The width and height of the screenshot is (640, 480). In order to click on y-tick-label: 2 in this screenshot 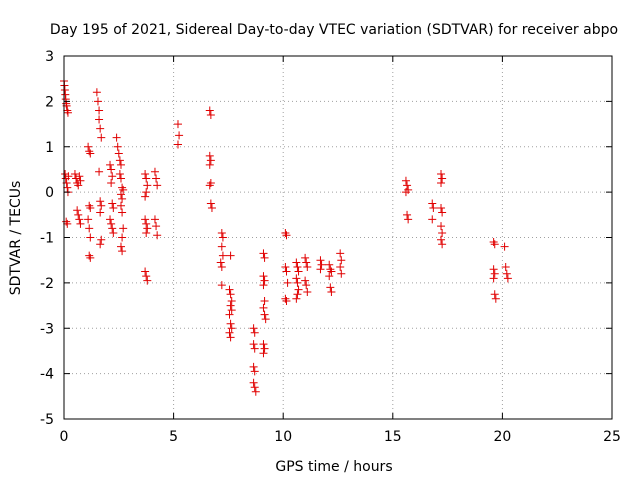, I will do `click(49, 102)`.